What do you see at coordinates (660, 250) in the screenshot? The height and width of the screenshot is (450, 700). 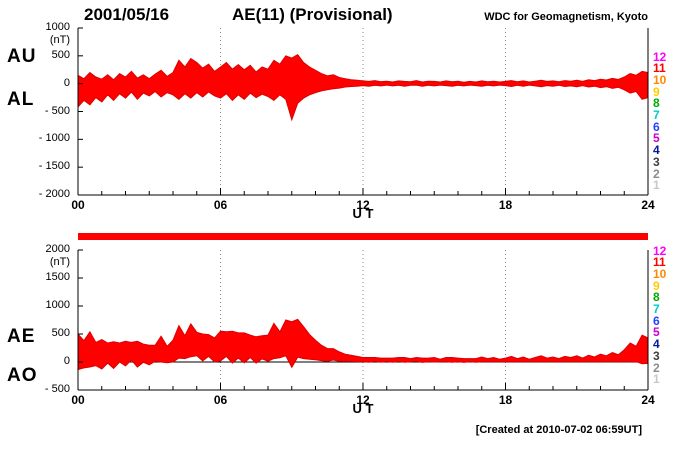 I see `station-number-bottom: 12` at bounding box center [660, 250].